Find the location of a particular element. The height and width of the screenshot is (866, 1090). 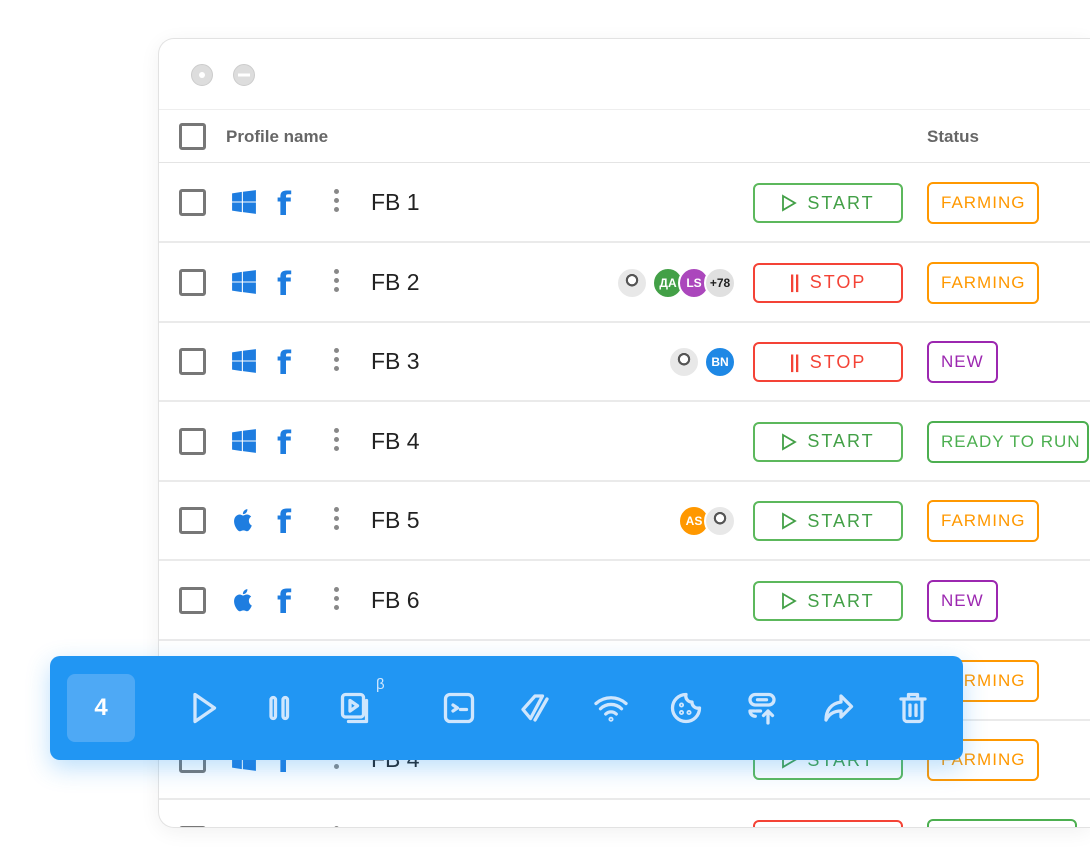

shared-users: BN is located at coordinates (700, 362).